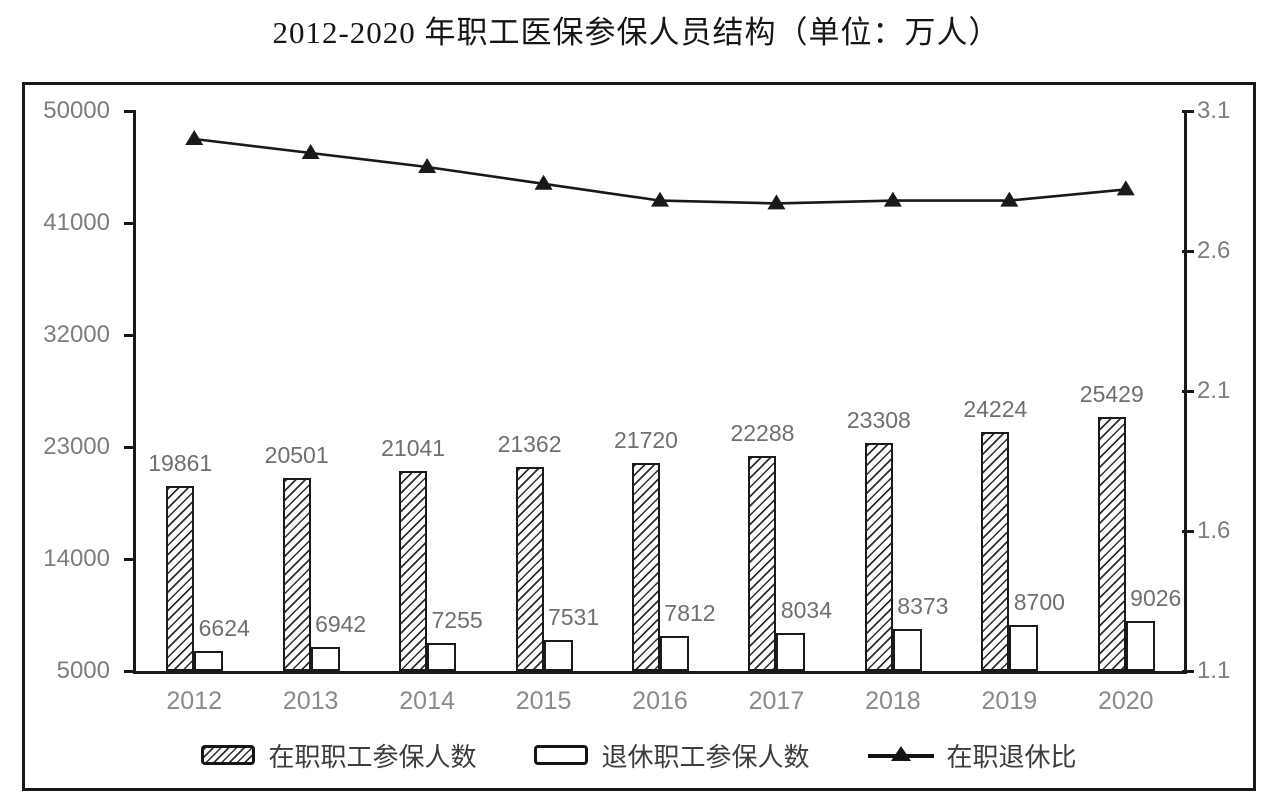 The height and width of the screenshot is (807, 1273). I want to click on left-axis-tick-label: 5000, so click(83, 670).